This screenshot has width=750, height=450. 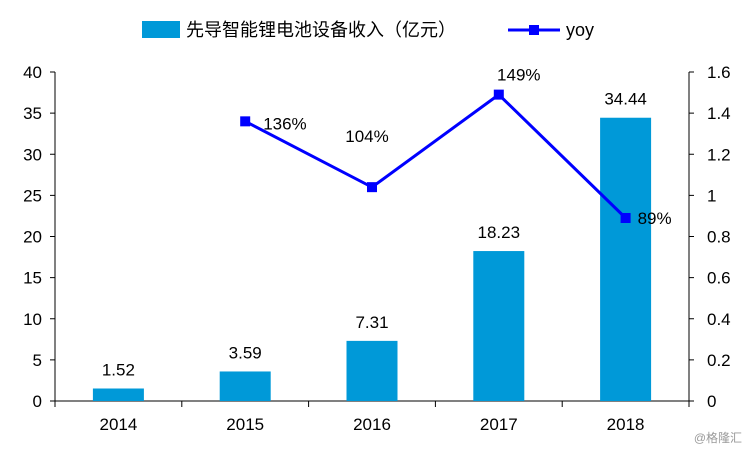 What do you see at coordinates (118, 369) in the screenshot?
I see `bar-value-label: 1.52` at bounding box center [118, 369].